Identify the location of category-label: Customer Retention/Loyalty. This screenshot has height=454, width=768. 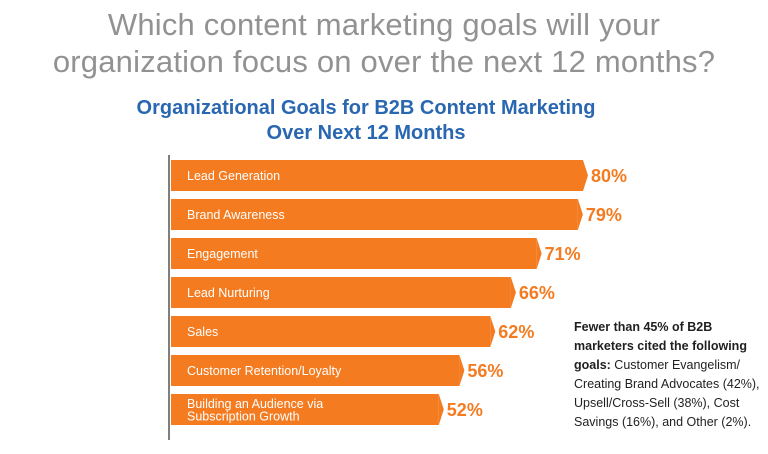
(264, 371).